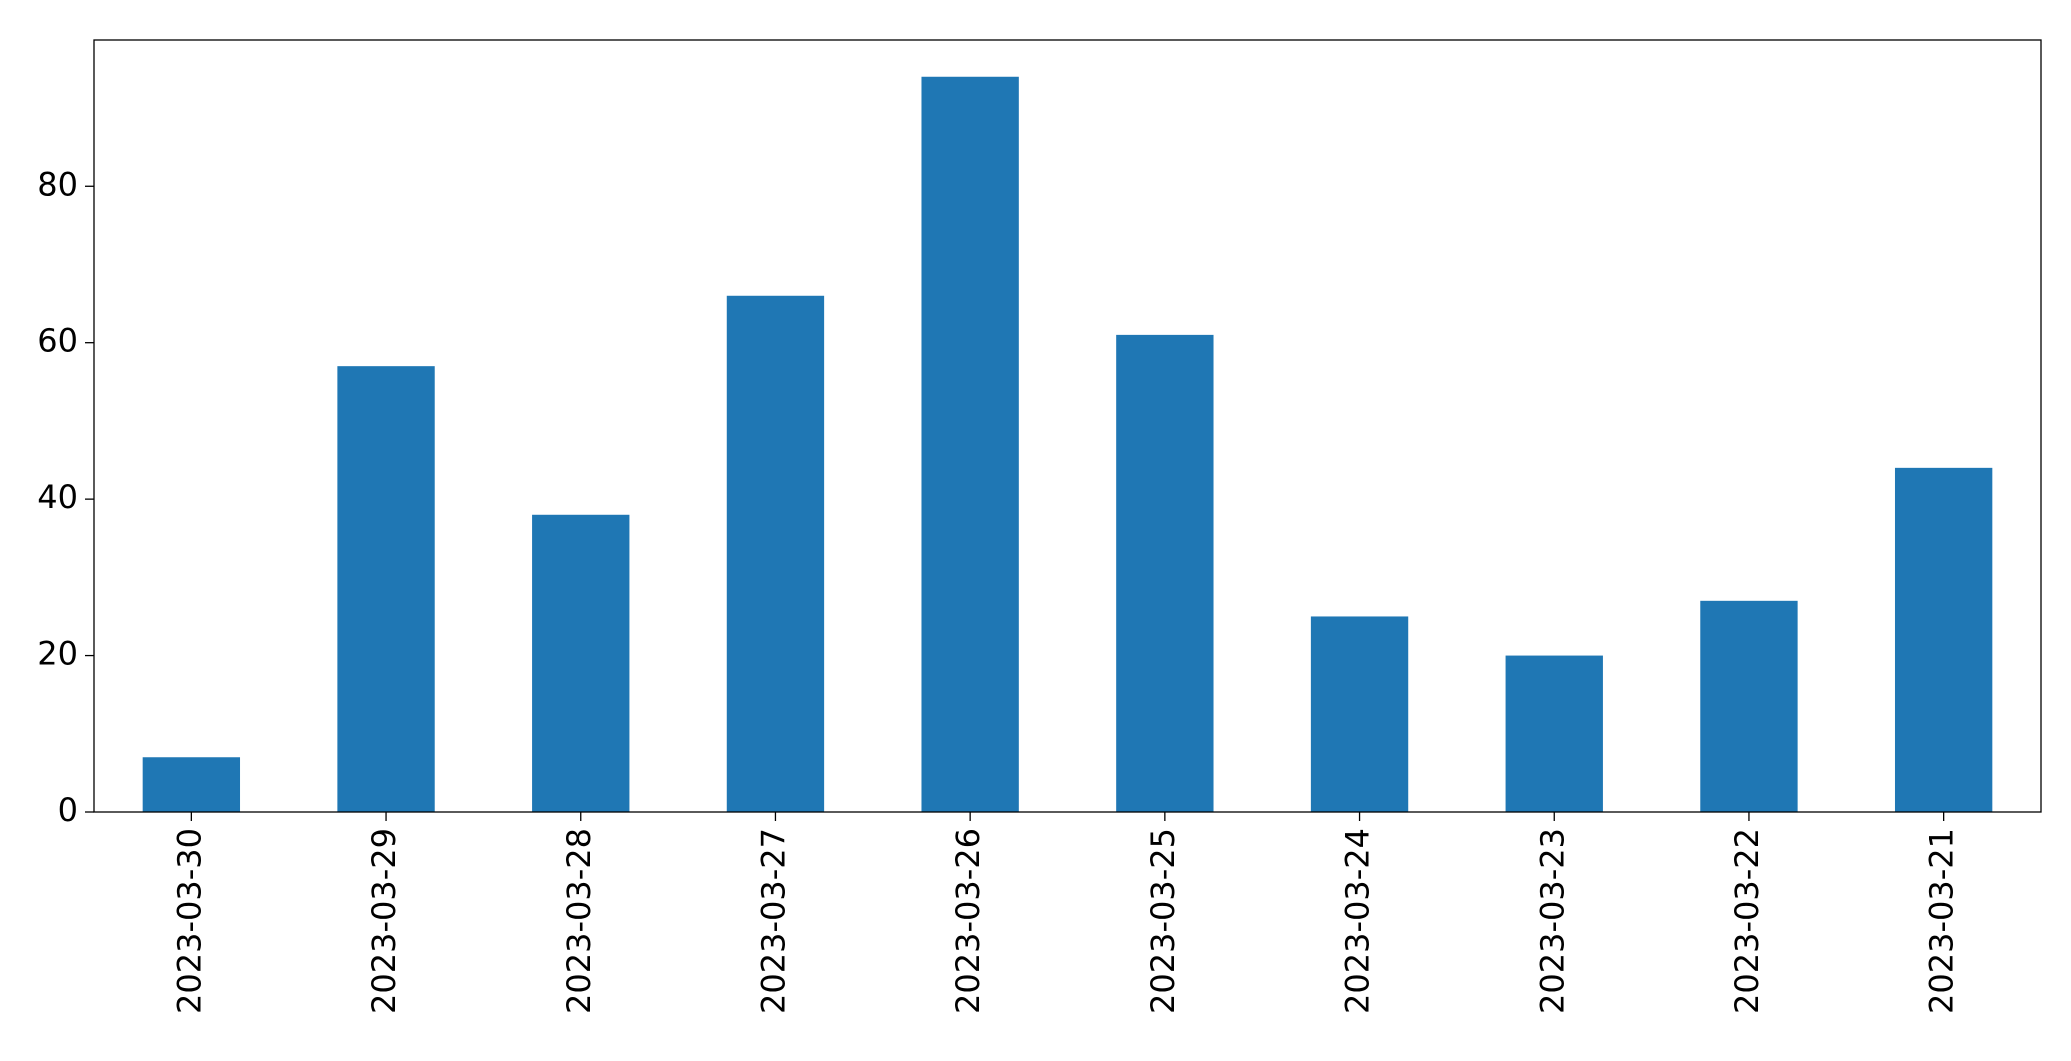  What do you see at coordinates (57, 341) in the screenshot?
I see `y-tick-label: 60` at bounding box center [57, 341].